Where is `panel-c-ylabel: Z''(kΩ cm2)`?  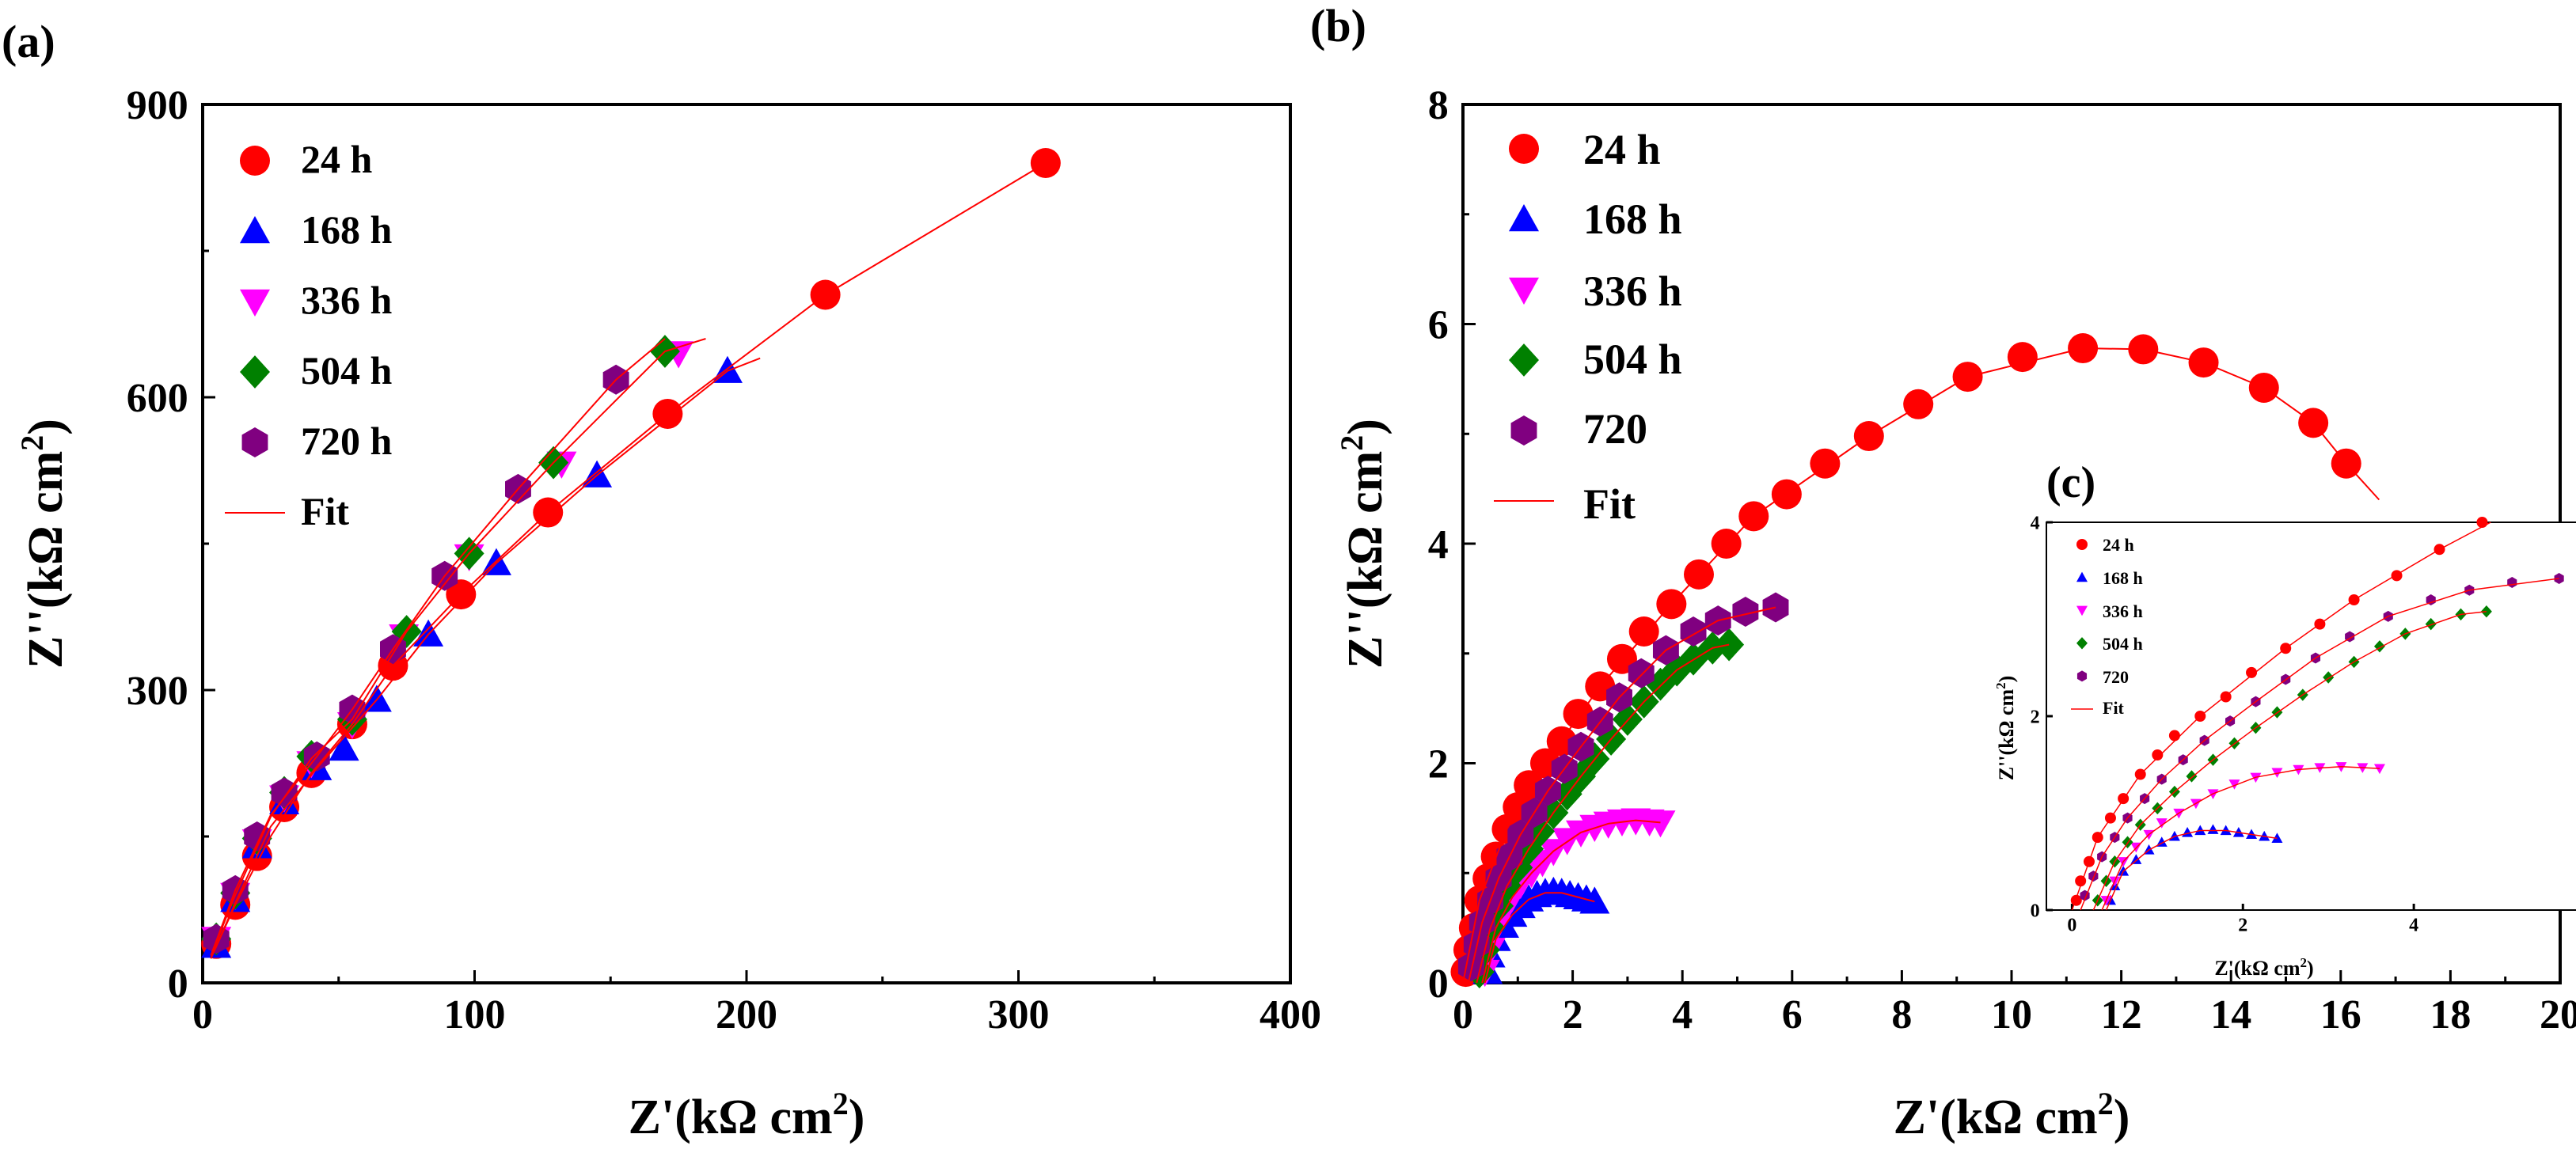 panel-c-ylabel: Z''(kΩ cm2) is located at coordinates (2005, 728).